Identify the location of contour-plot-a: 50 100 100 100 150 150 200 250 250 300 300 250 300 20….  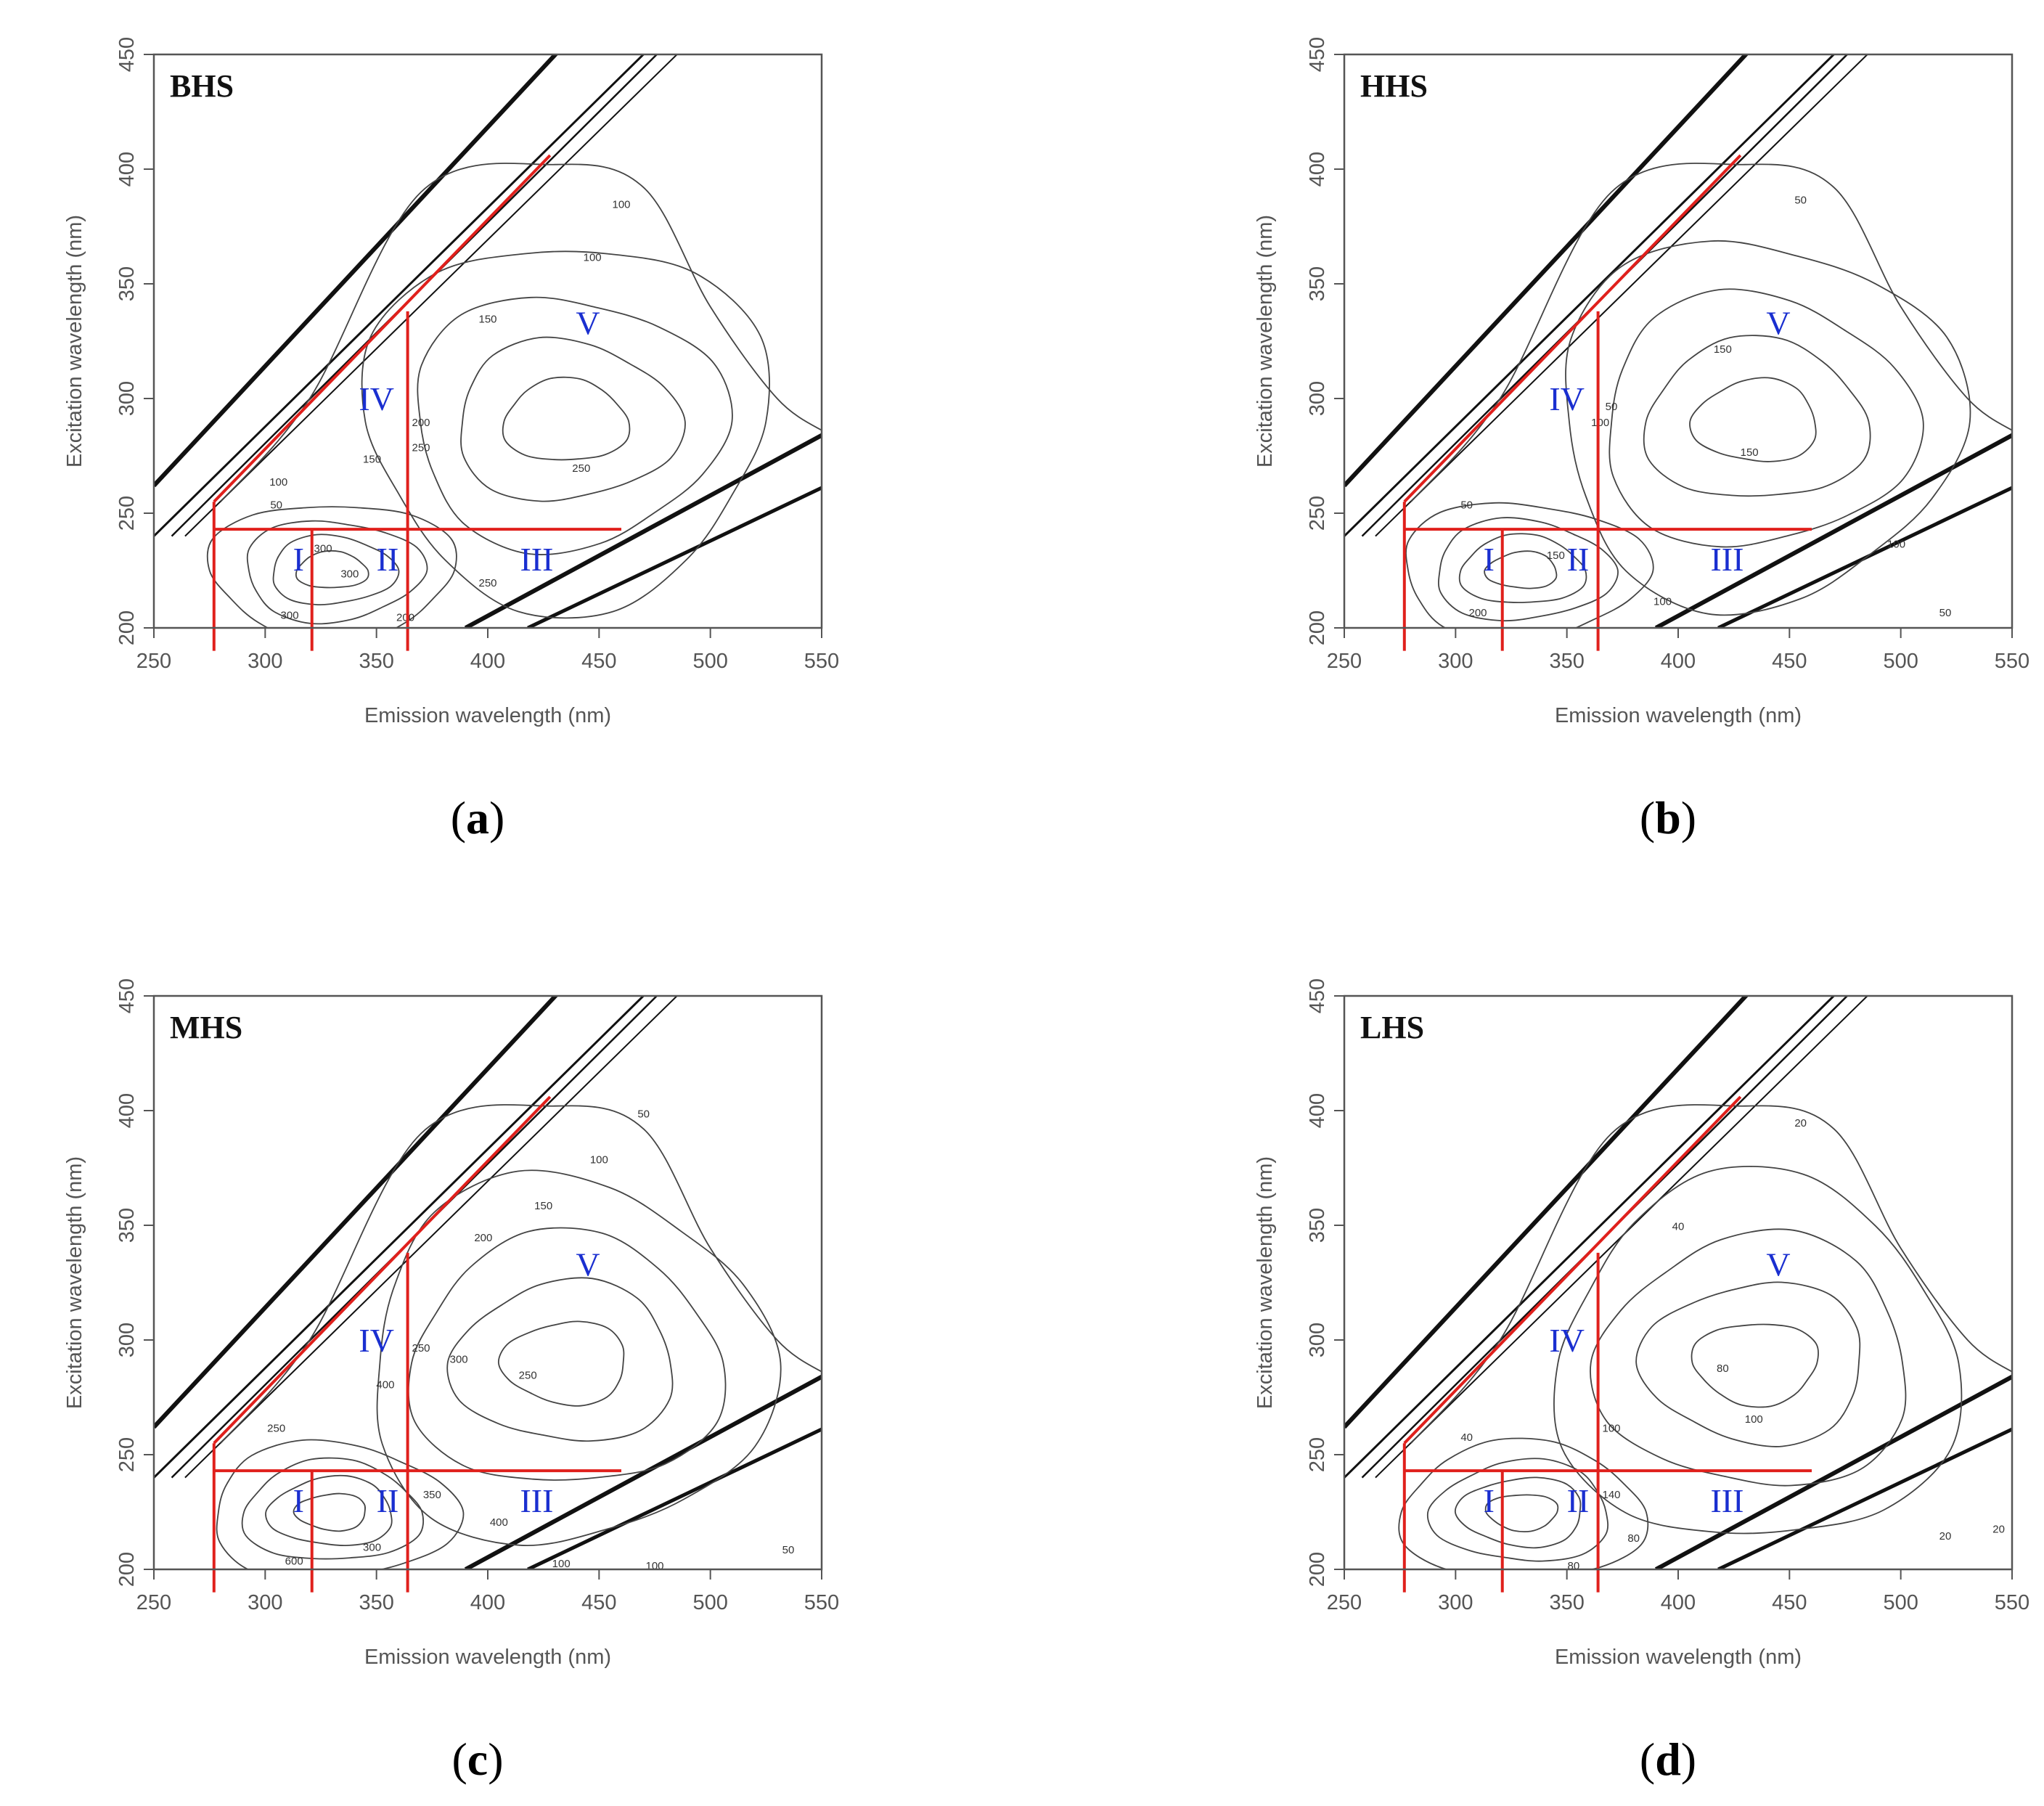
(451, 382).